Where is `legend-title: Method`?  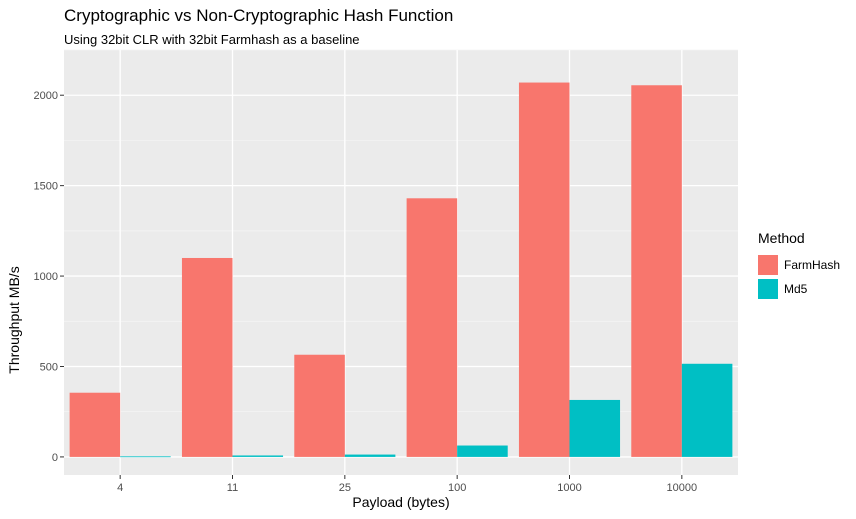
legend-title: Method is located at coordinates (781, 238).